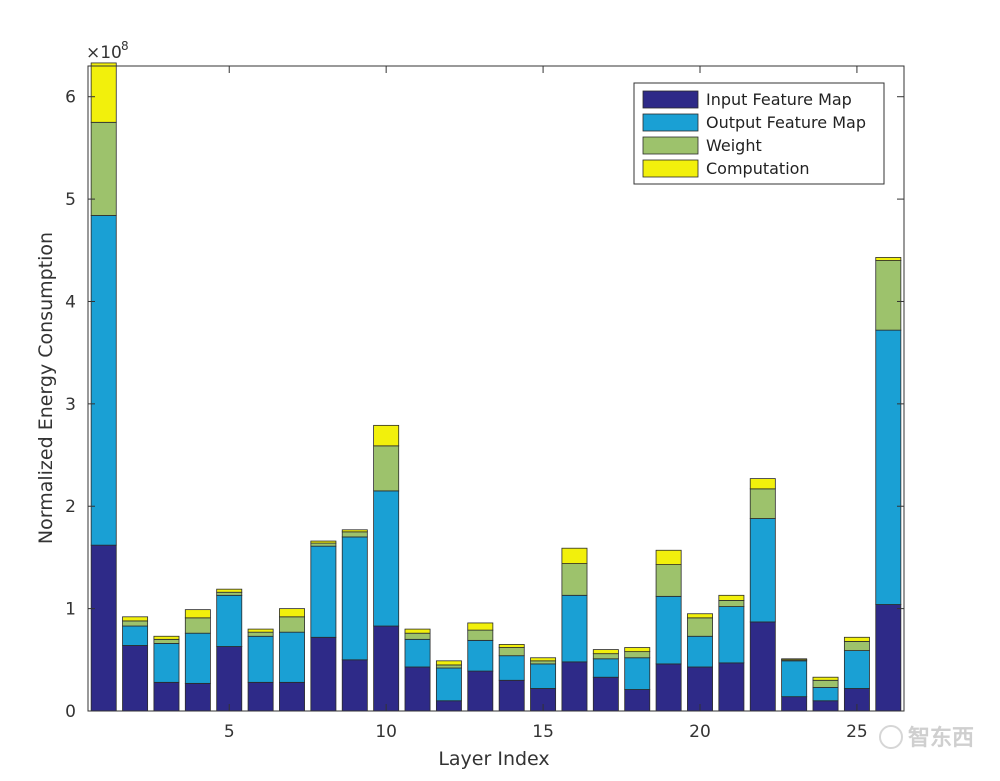 The image size is (1000, 781). Describe the element at coordinates (166, 637) in the screenshot. I see `bar-layer-3-computation` at that location.